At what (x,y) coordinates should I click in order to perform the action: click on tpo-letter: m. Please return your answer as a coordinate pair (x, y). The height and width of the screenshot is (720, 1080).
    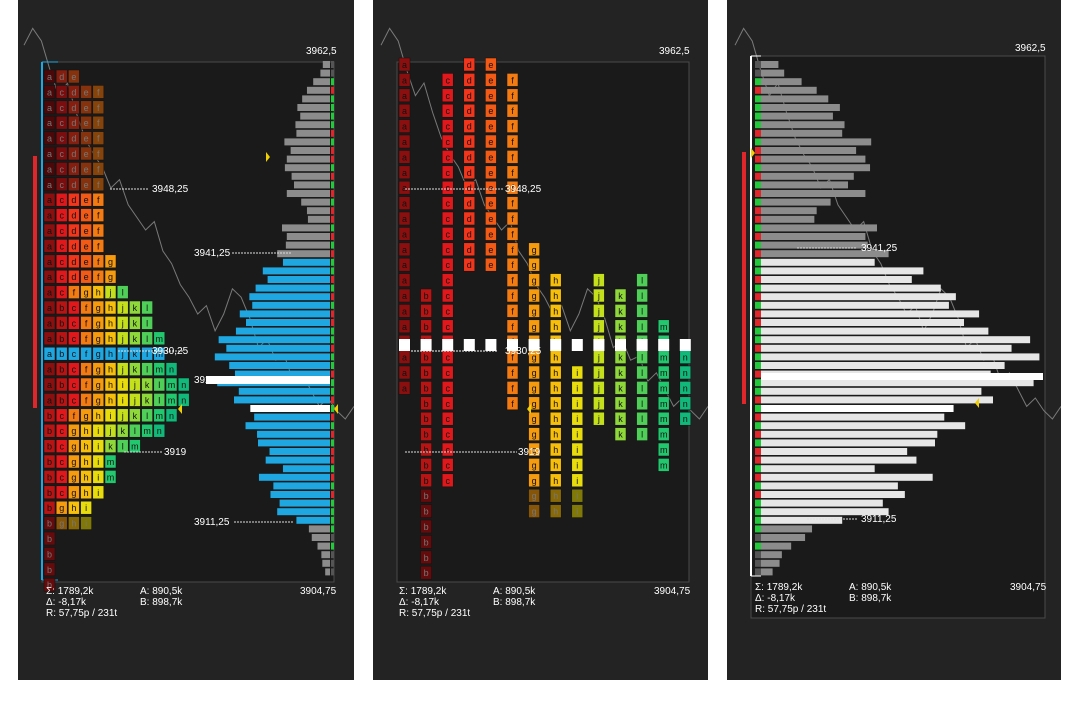
    Looking at the image, I should click on (664, 327).